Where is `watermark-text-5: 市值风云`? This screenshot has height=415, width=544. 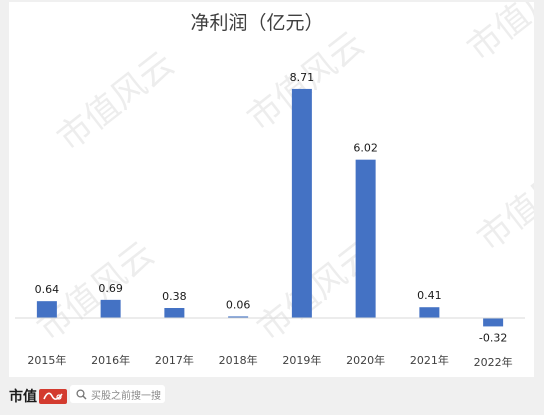
watermark-text-5: 市值风云 is located at coordinates (502, 201).